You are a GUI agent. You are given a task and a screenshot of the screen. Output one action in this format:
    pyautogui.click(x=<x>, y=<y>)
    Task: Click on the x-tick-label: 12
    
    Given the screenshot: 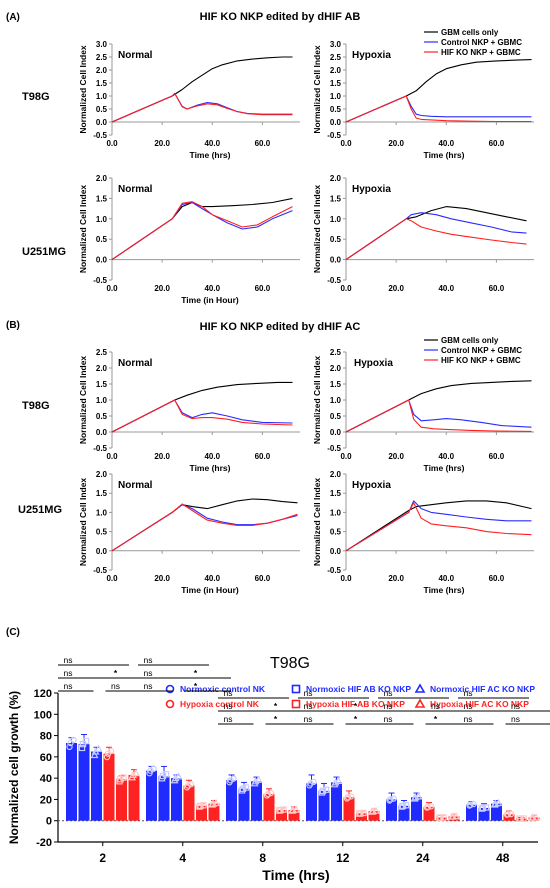 What is the action you would take?
    pyautogui.click(x=343, y=858)
    